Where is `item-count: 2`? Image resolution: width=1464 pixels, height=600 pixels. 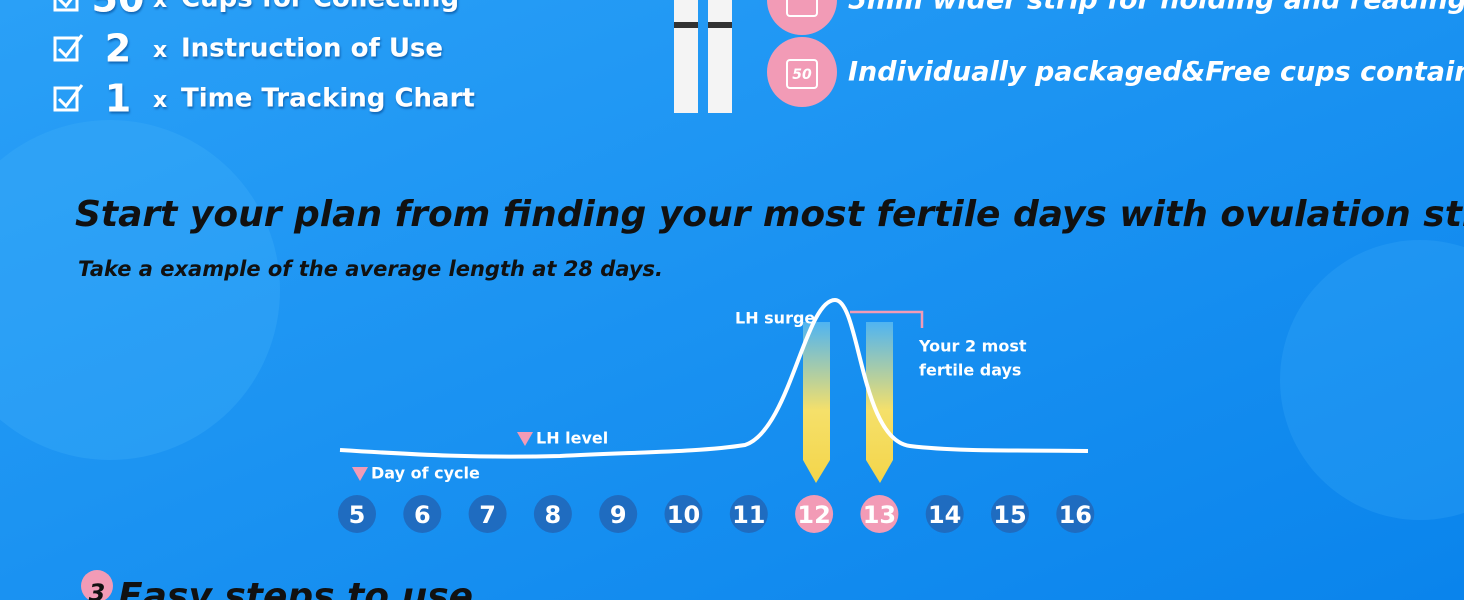 item-count: 2 is located at coordinates (118, 49).